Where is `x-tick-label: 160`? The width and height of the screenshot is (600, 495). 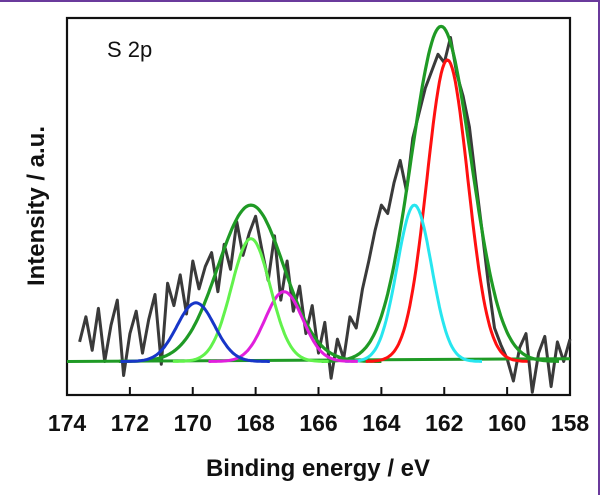 x-tick-label: 160 is located at coordinates (507, 423).